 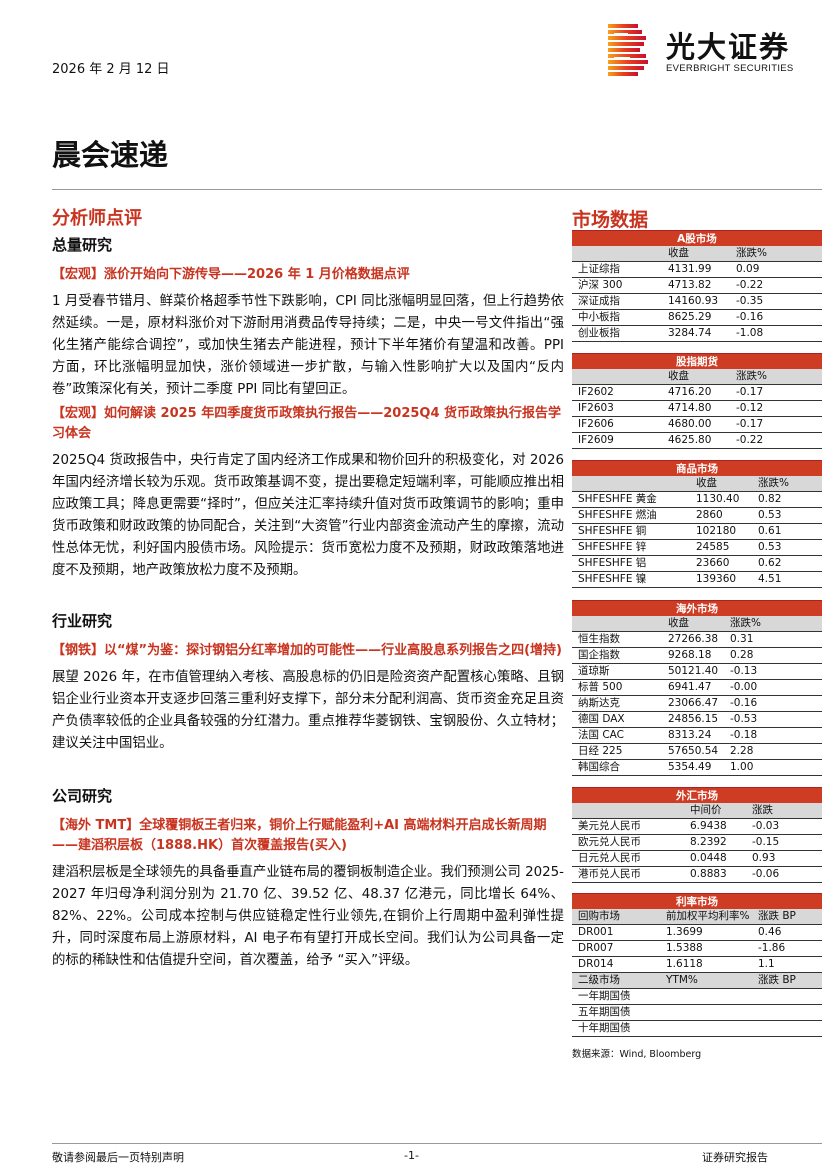 What do you see at coordinates (111, 69) in the screenshot?
I see `report-date: 2026 年 2 月 12 日` at bounding box center [111, 69].